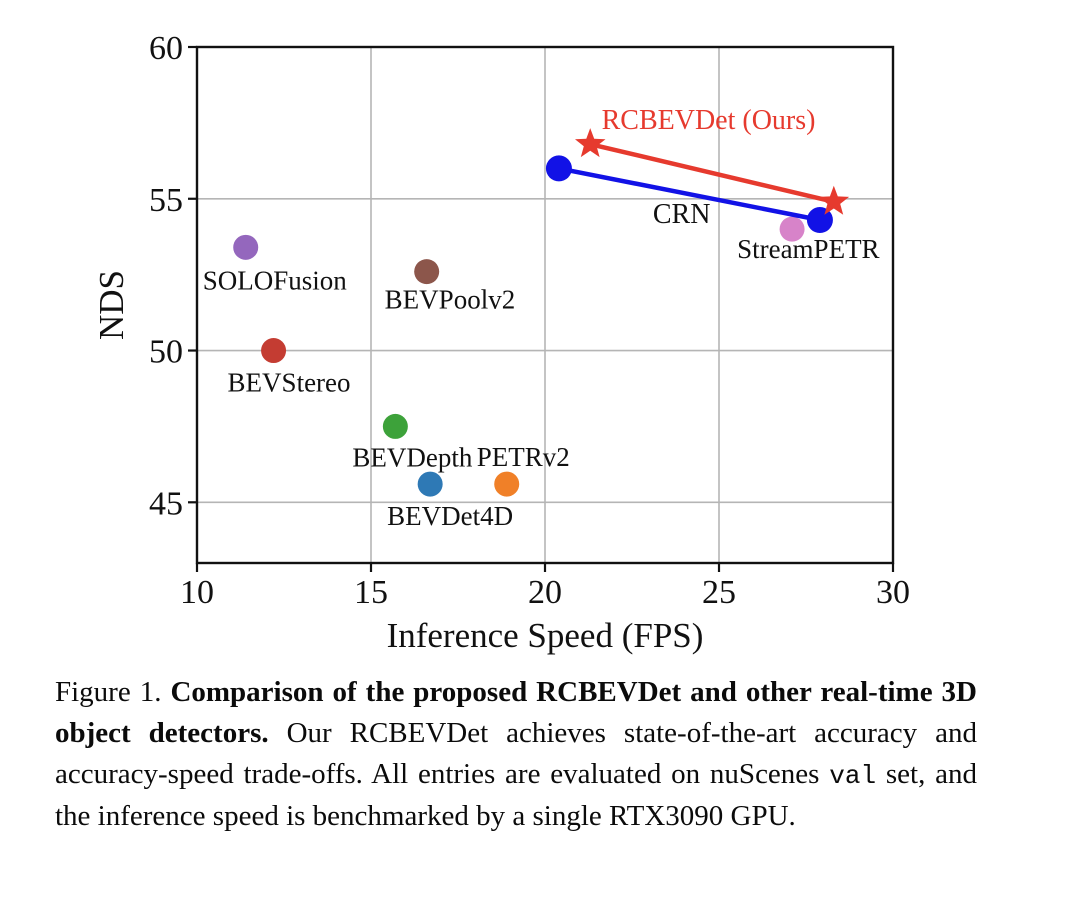  I want to click on series-line-RCBEVDet (Ours), so click(712, 173).